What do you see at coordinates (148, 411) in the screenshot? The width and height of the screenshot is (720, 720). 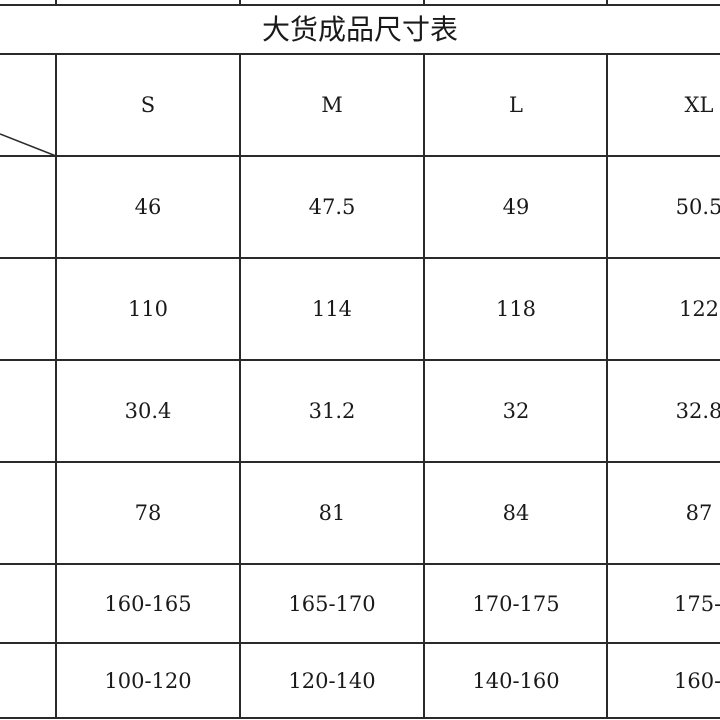 I see `table-cell: 30.4` at bounding box center [148, 411].